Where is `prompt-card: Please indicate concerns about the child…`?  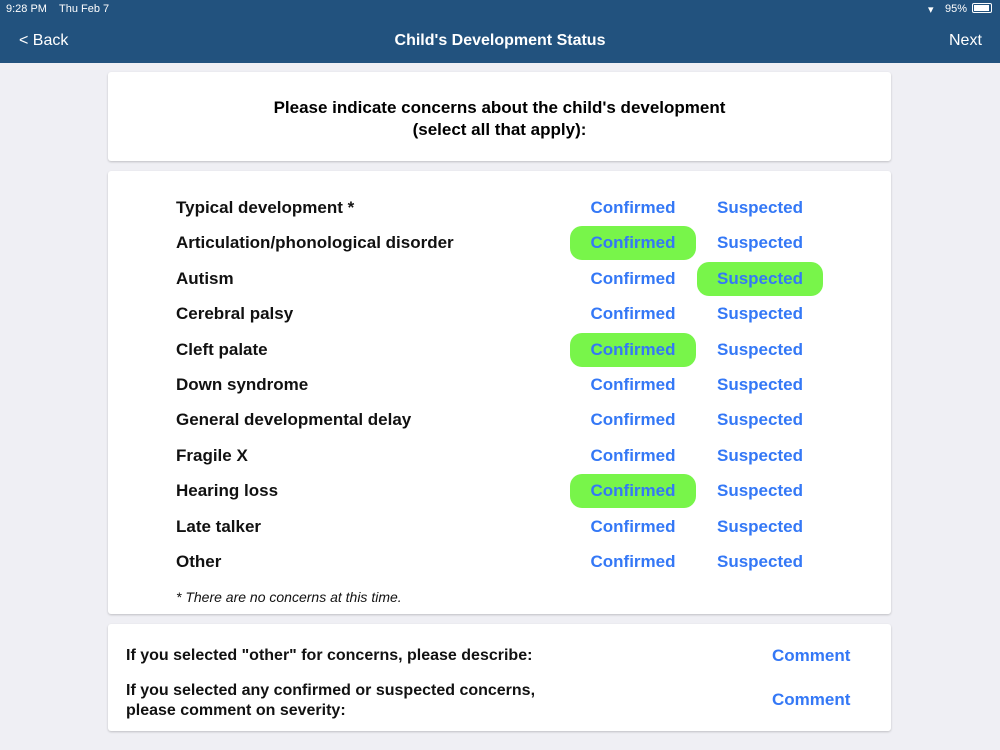
prompt-card: Please indicate concerns about the child… is located at coordinates (499, 116).